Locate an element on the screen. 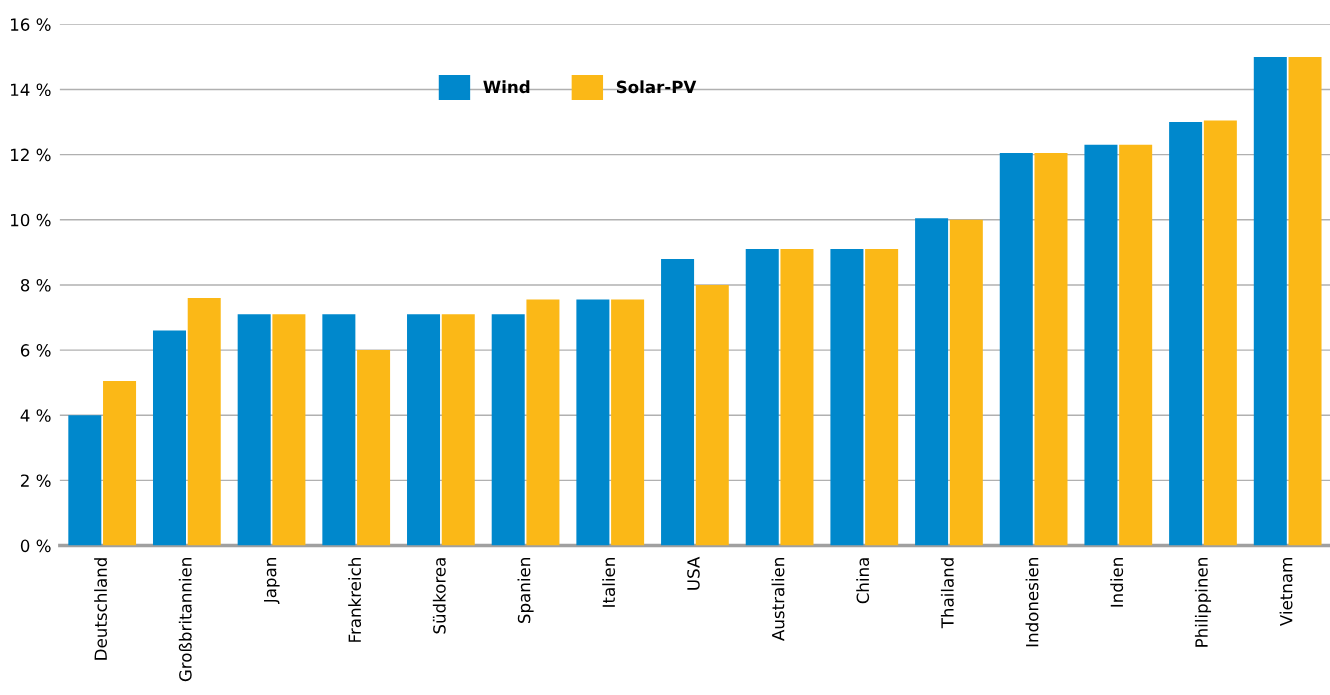  legend-label: Solar-PV is located at coordinates (656, 87).